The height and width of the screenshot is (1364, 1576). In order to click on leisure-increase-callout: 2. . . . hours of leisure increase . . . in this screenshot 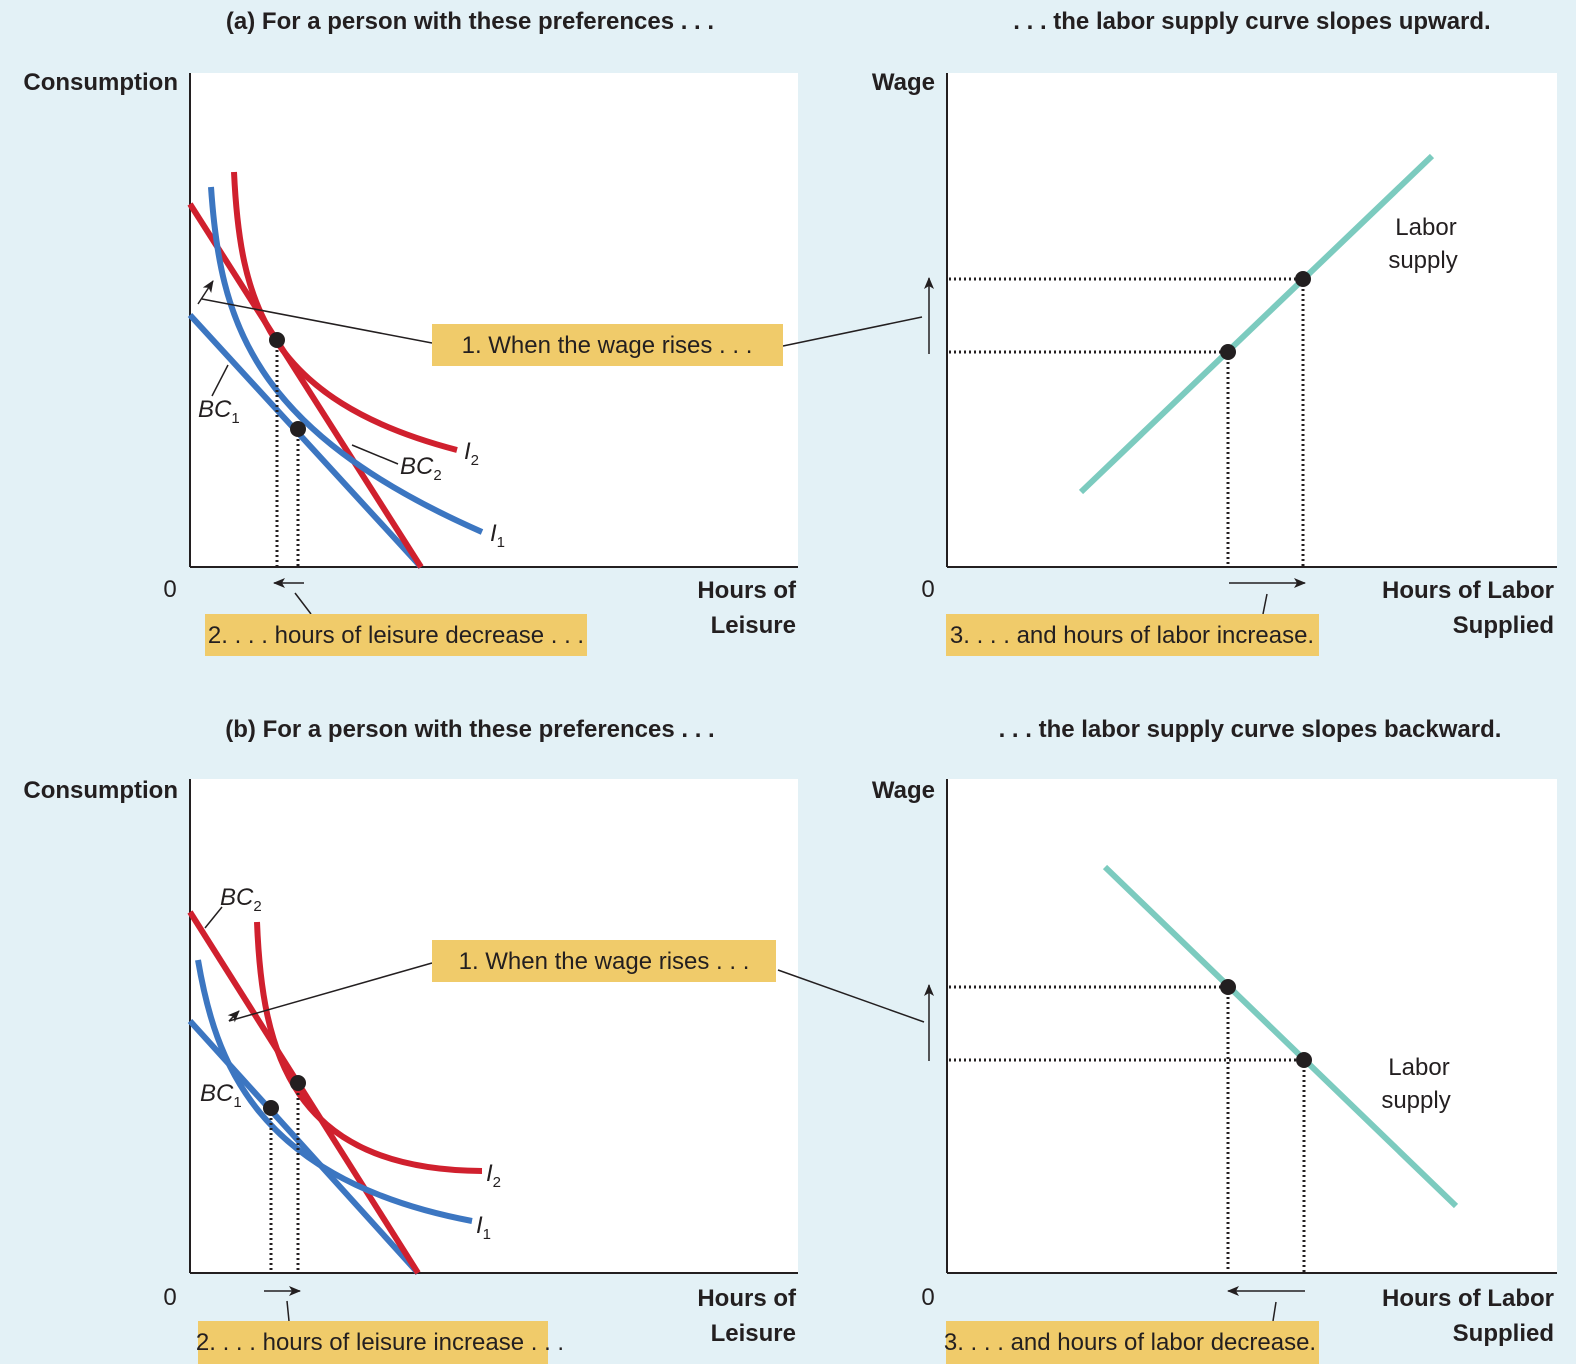, I will do `click(380, 1342)`.